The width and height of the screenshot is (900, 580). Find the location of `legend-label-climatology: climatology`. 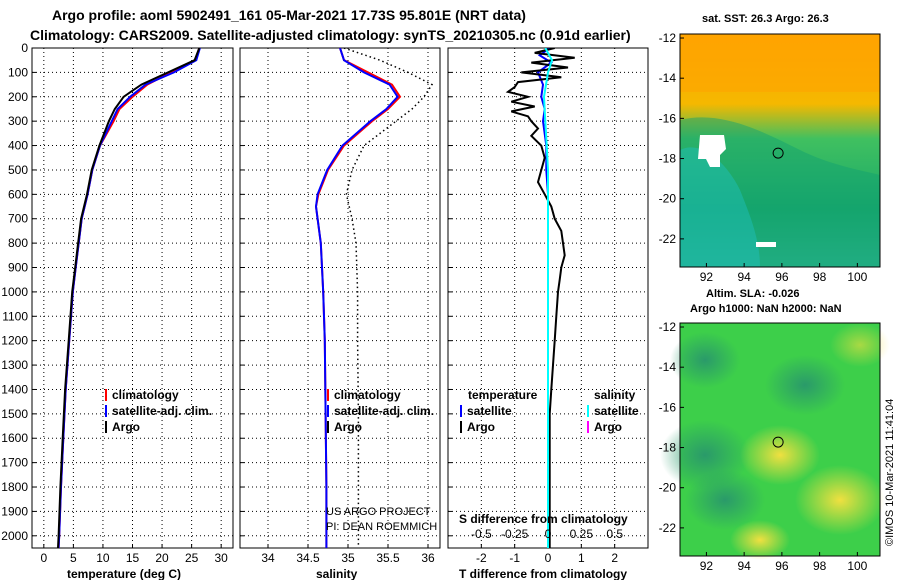

legend-label-climatology: climatology is located at coordinates (145, 395).